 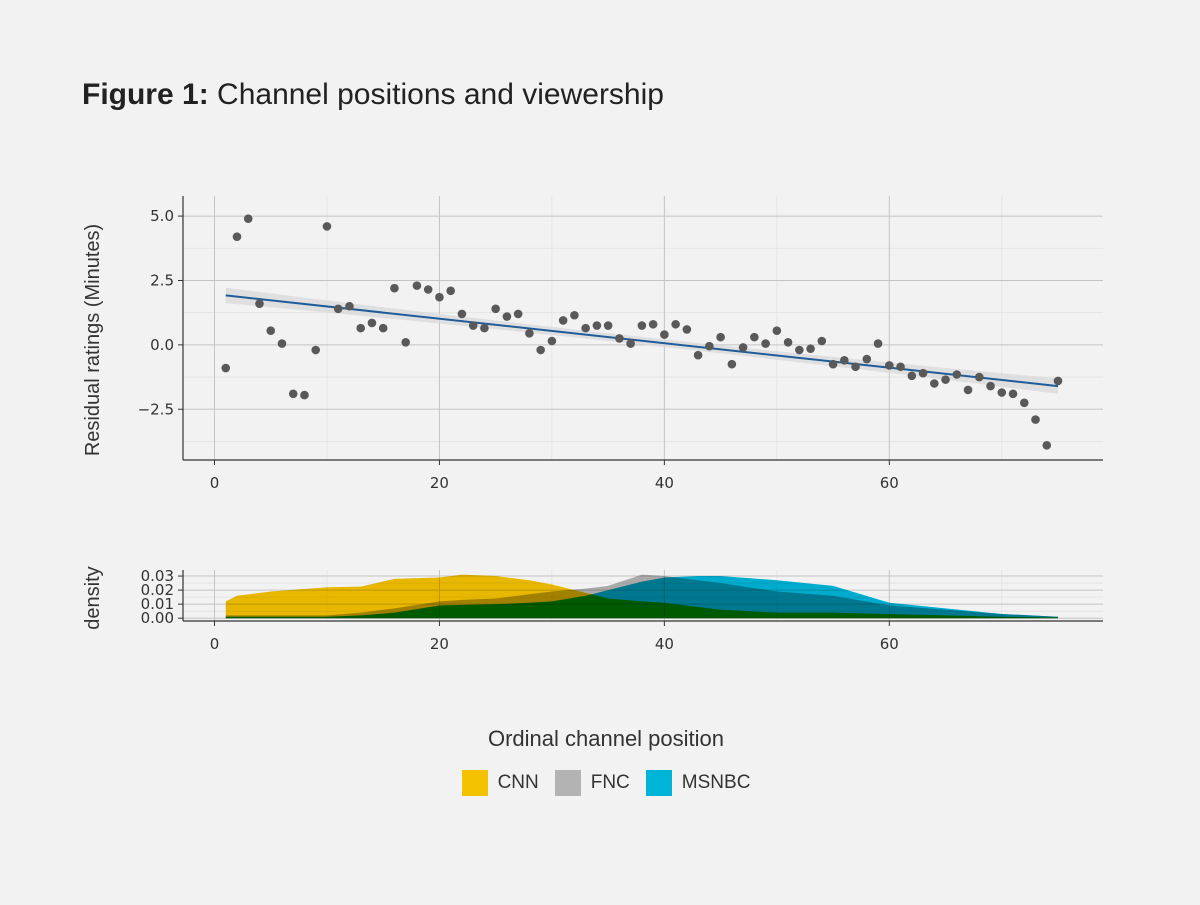 What do you see at coordinates (93, 597) in the screenshot?
I see `density-y-label: density` at bounding box center [93, 597].